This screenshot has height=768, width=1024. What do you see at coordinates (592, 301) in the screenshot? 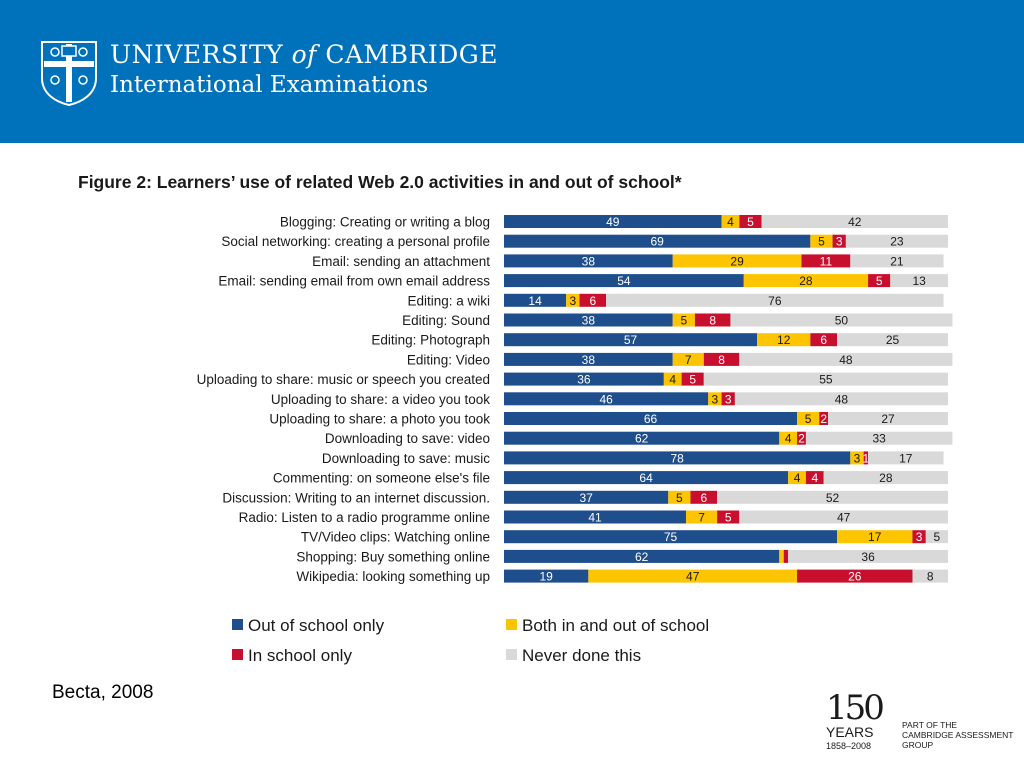
I see `data-label-in-school-only: 6` at bounding box center [592, 301].